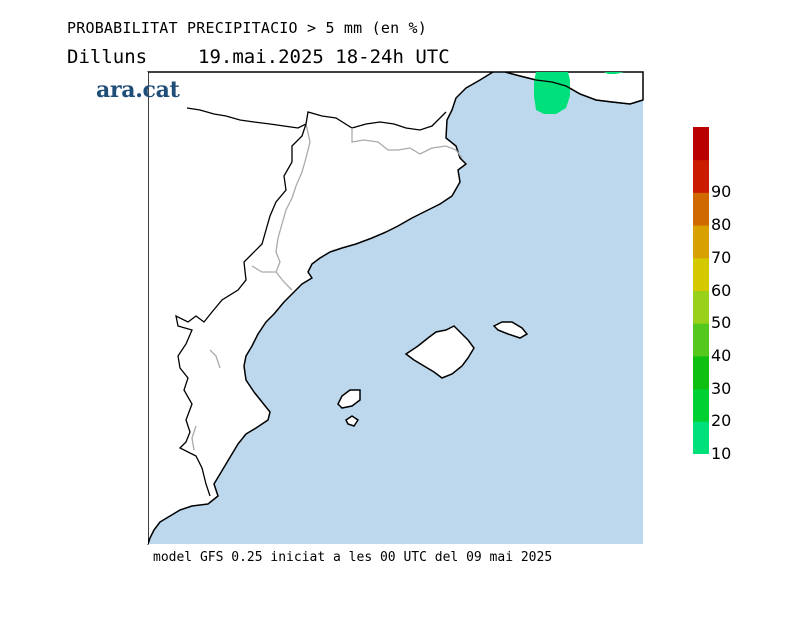 This screenshot has width=800, height=617. Describe the element at coordinates (552, 93) in the screenshot. I see `precipitation-area` at that location.